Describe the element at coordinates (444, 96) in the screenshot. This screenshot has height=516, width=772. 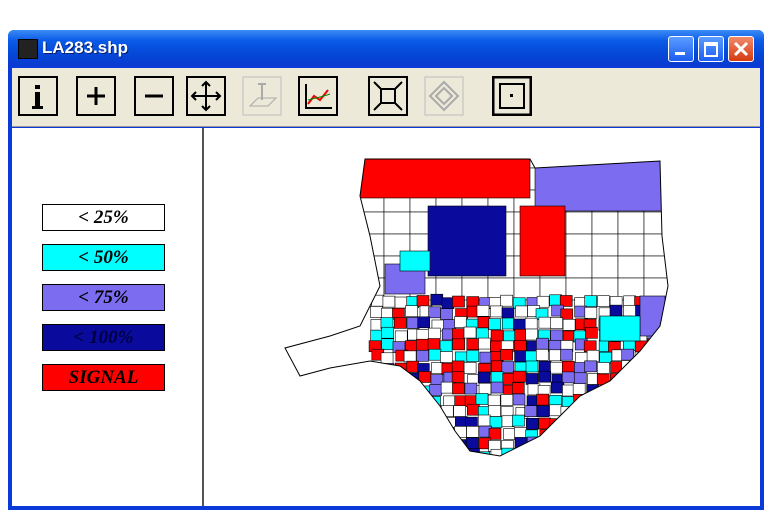
I see `center-tool` at that location.